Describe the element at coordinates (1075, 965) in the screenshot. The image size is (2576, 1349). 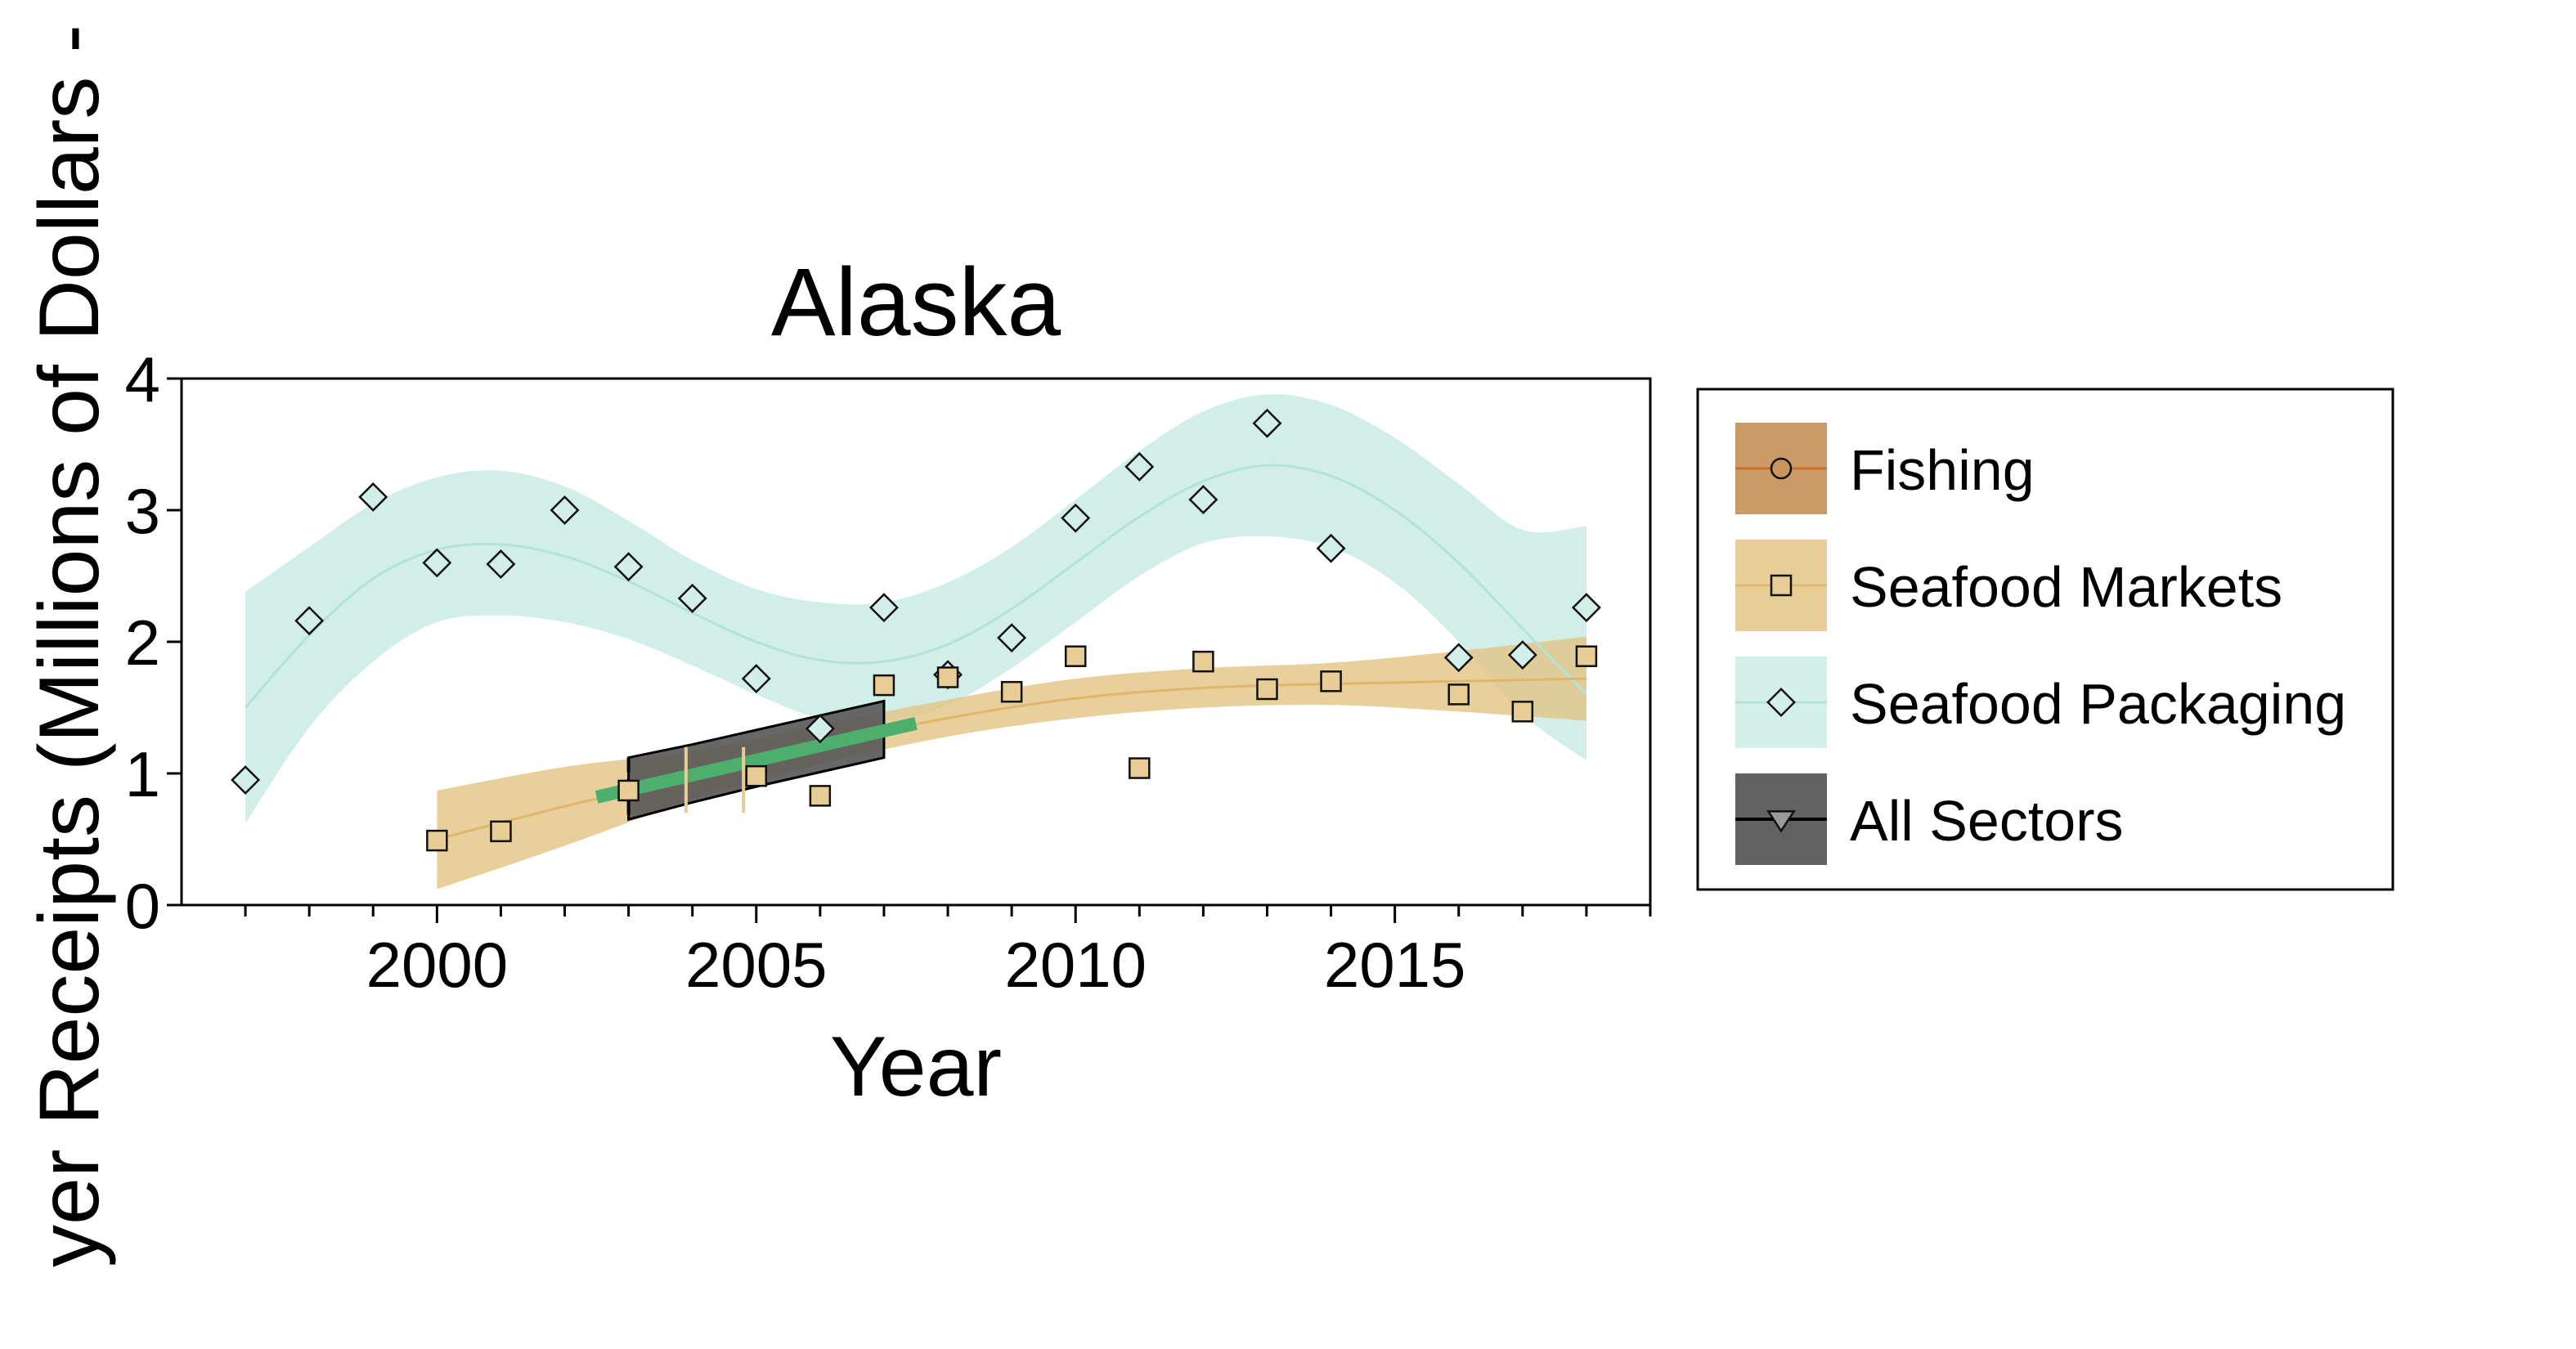
I see `x-tick-label: 2010` at that location.